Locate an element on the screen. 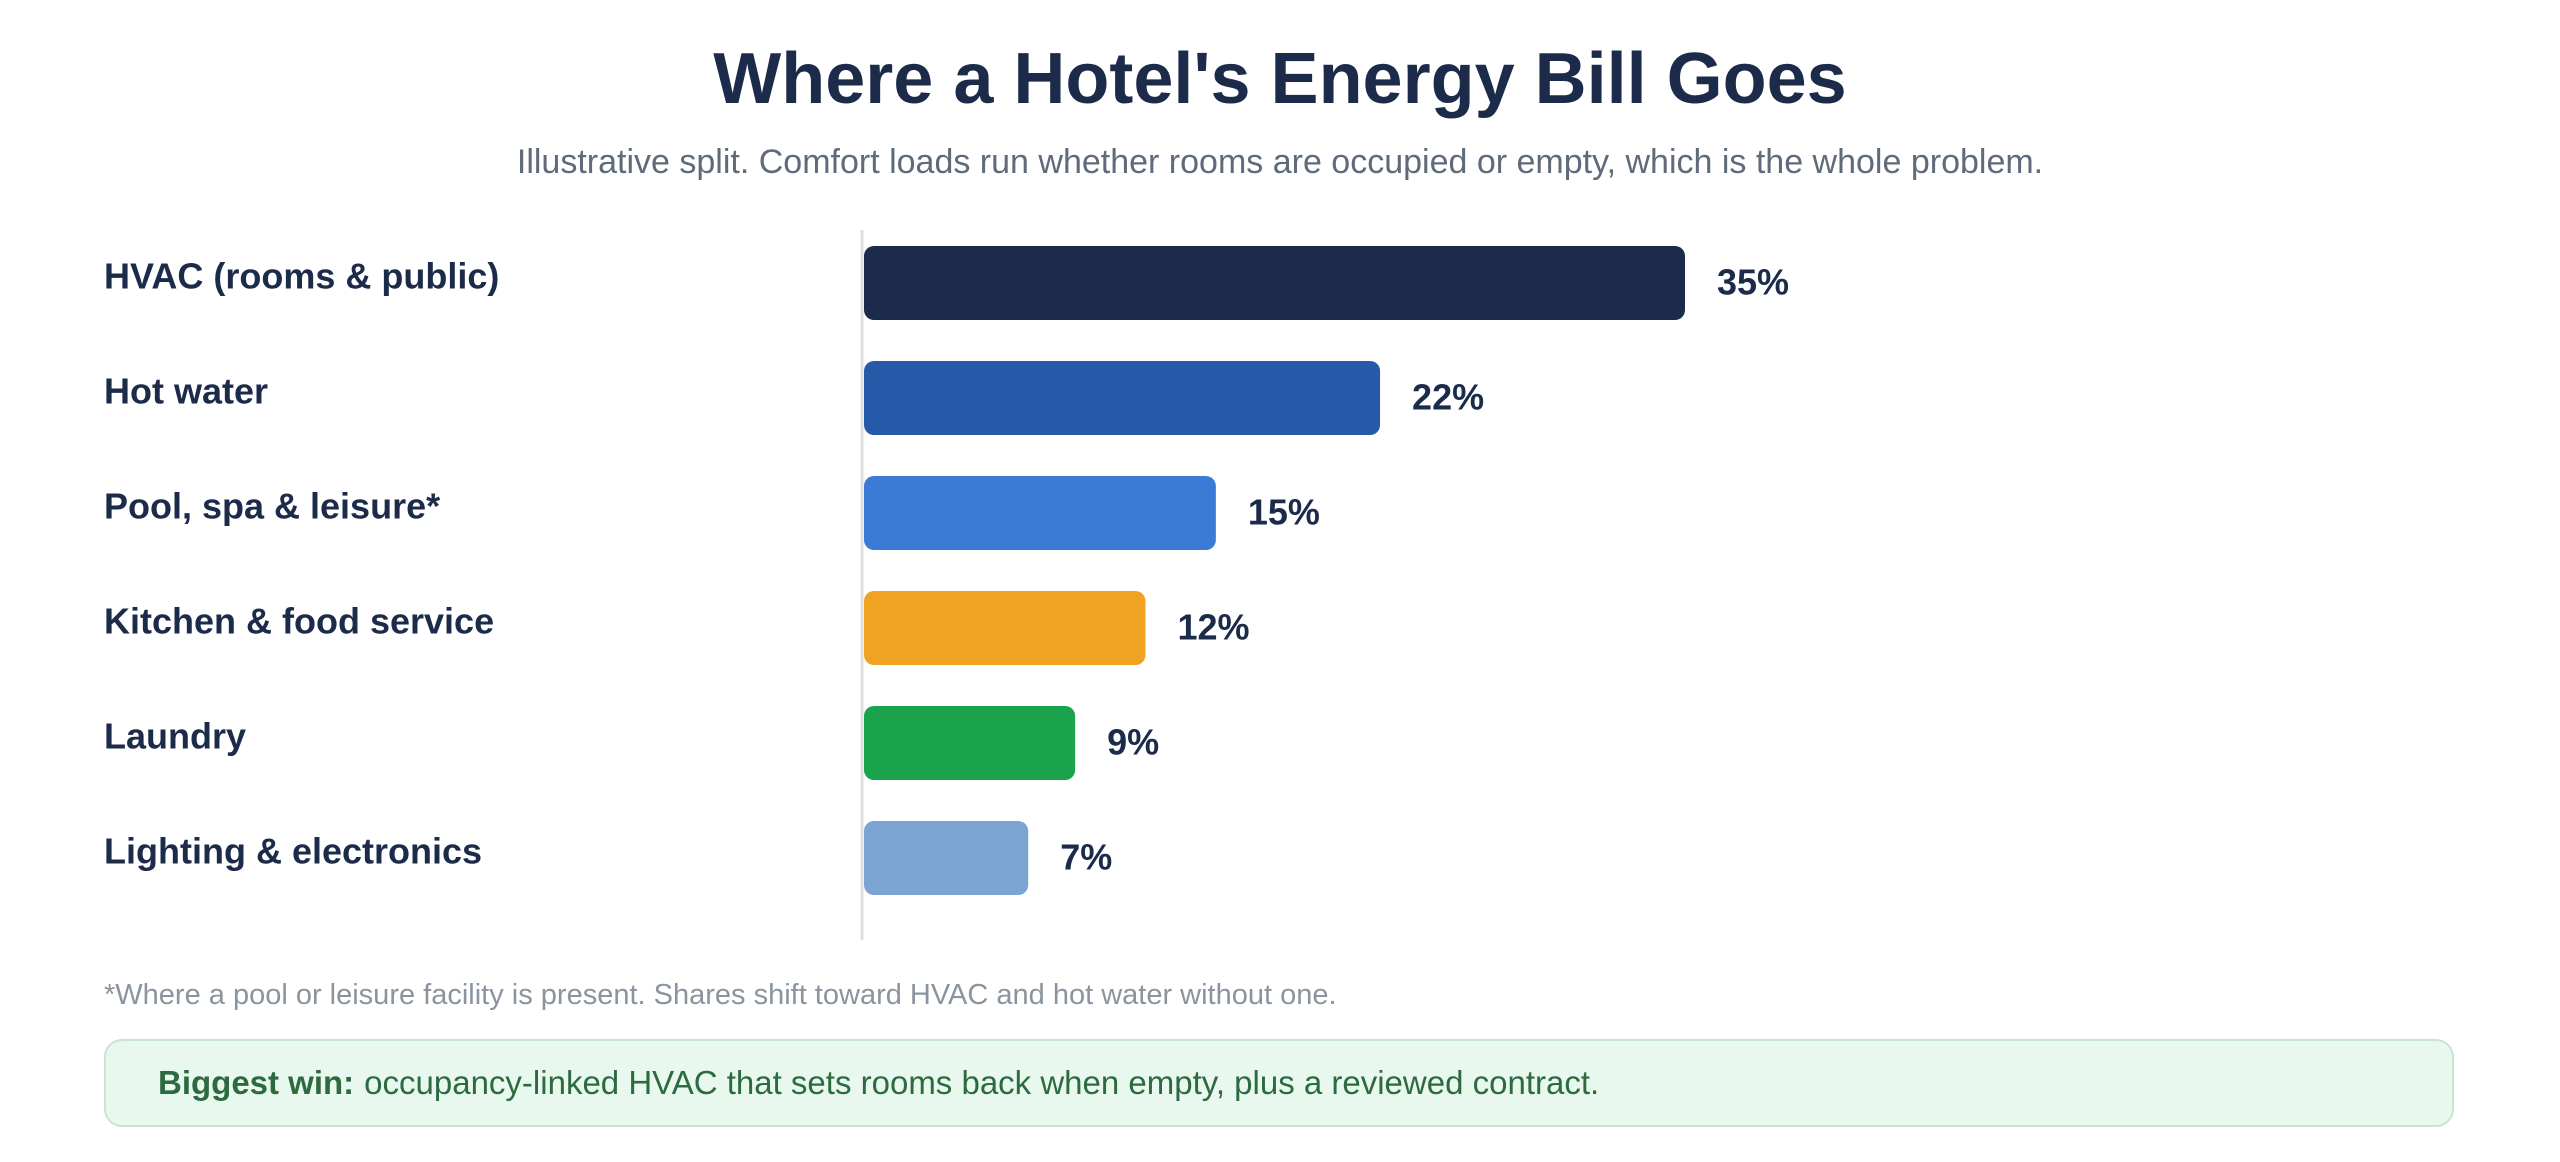 This screenshot has width=2560, height=1162. value-label: 9% is located at coordinates (1133, 742).